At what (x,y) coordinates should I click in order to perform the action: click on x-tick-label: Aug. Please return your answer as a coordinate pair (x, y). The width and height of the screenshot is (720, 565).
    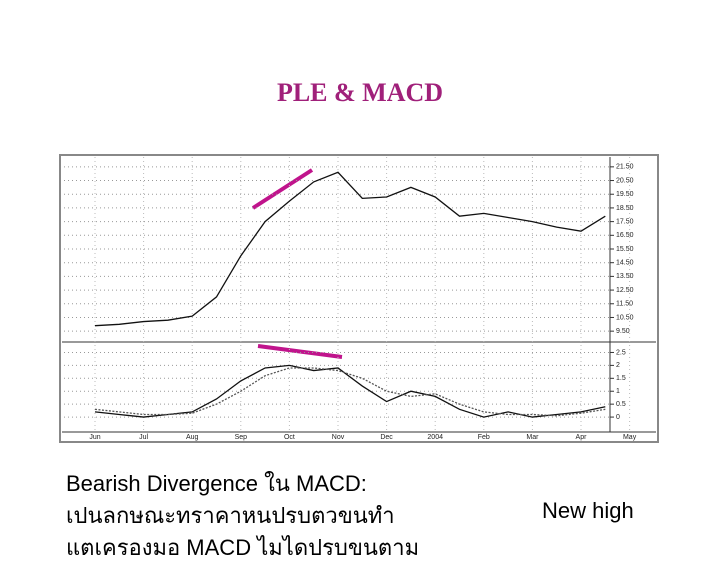
    Looking at the image, I should click on (192, 437).